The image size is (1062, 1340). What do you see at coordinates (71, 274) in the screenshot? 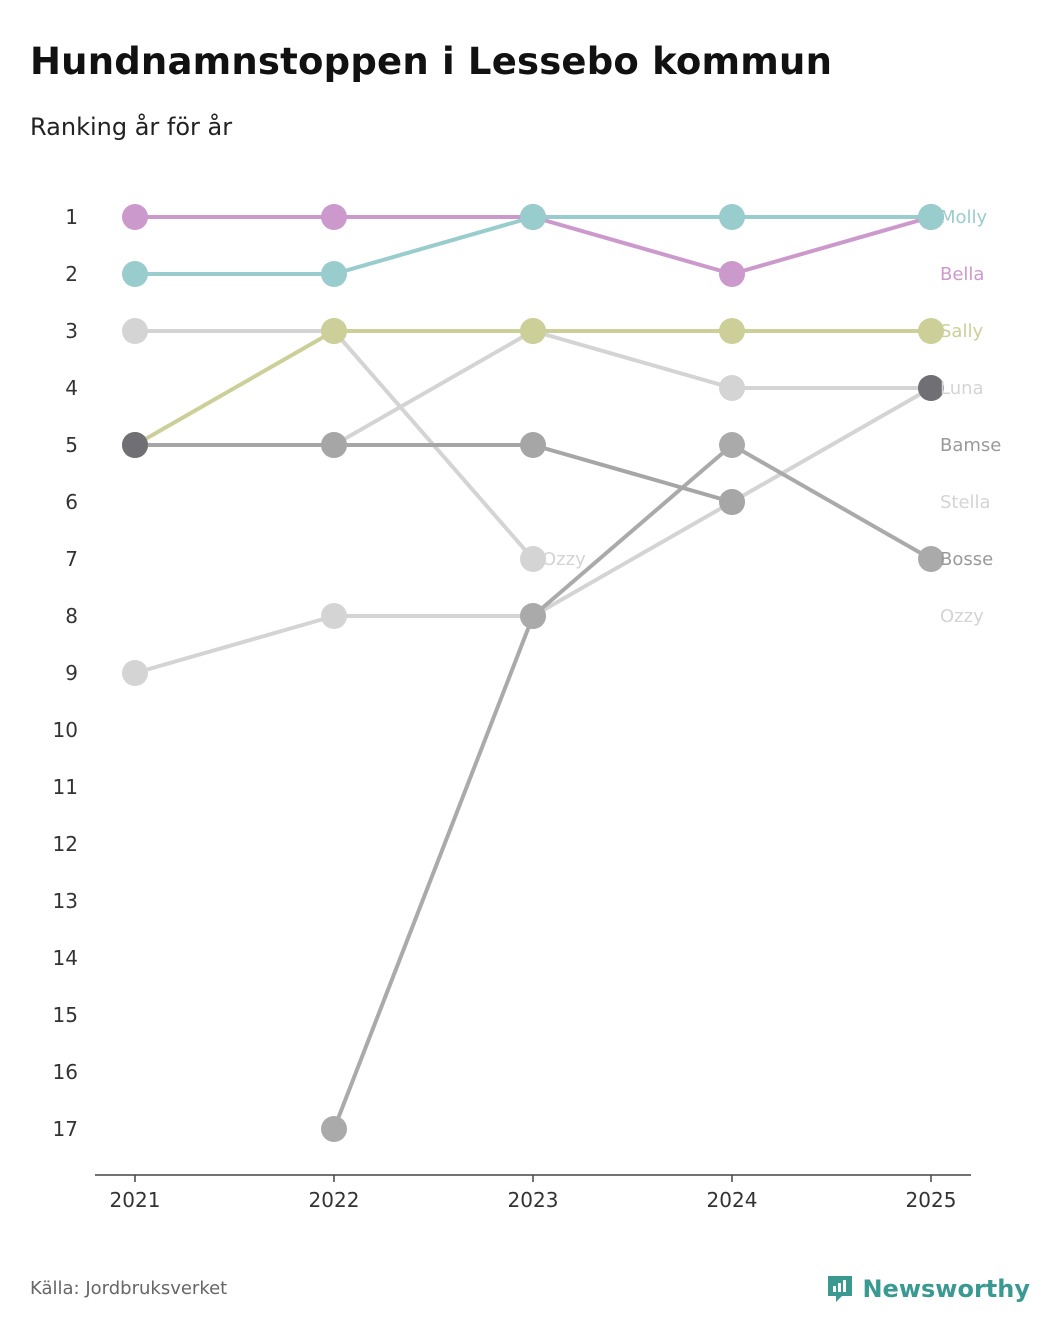
I see `y-tick-label: 2` at bounding box center [71, 274].